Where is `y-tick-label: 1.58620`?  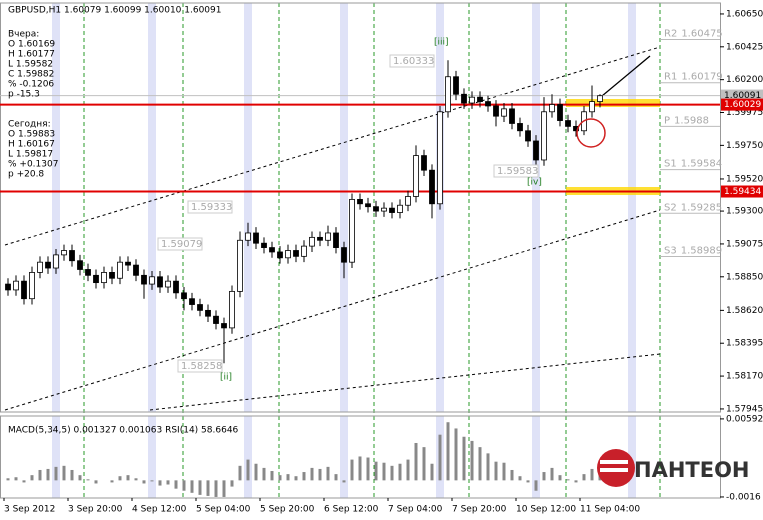 y-tick-label: 1.58620 is located at coordinates (744, 311).